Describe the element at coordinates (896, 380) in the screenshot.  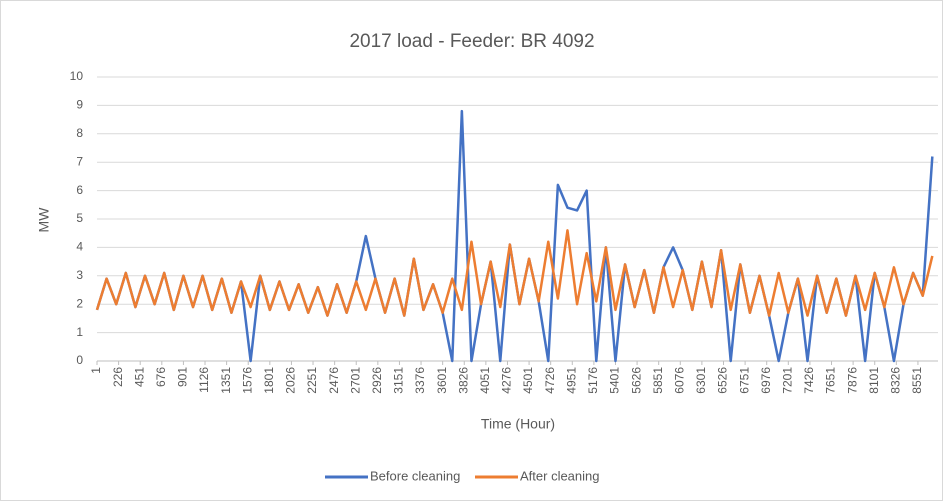
I see `x-tick-label: 8326` at that location.